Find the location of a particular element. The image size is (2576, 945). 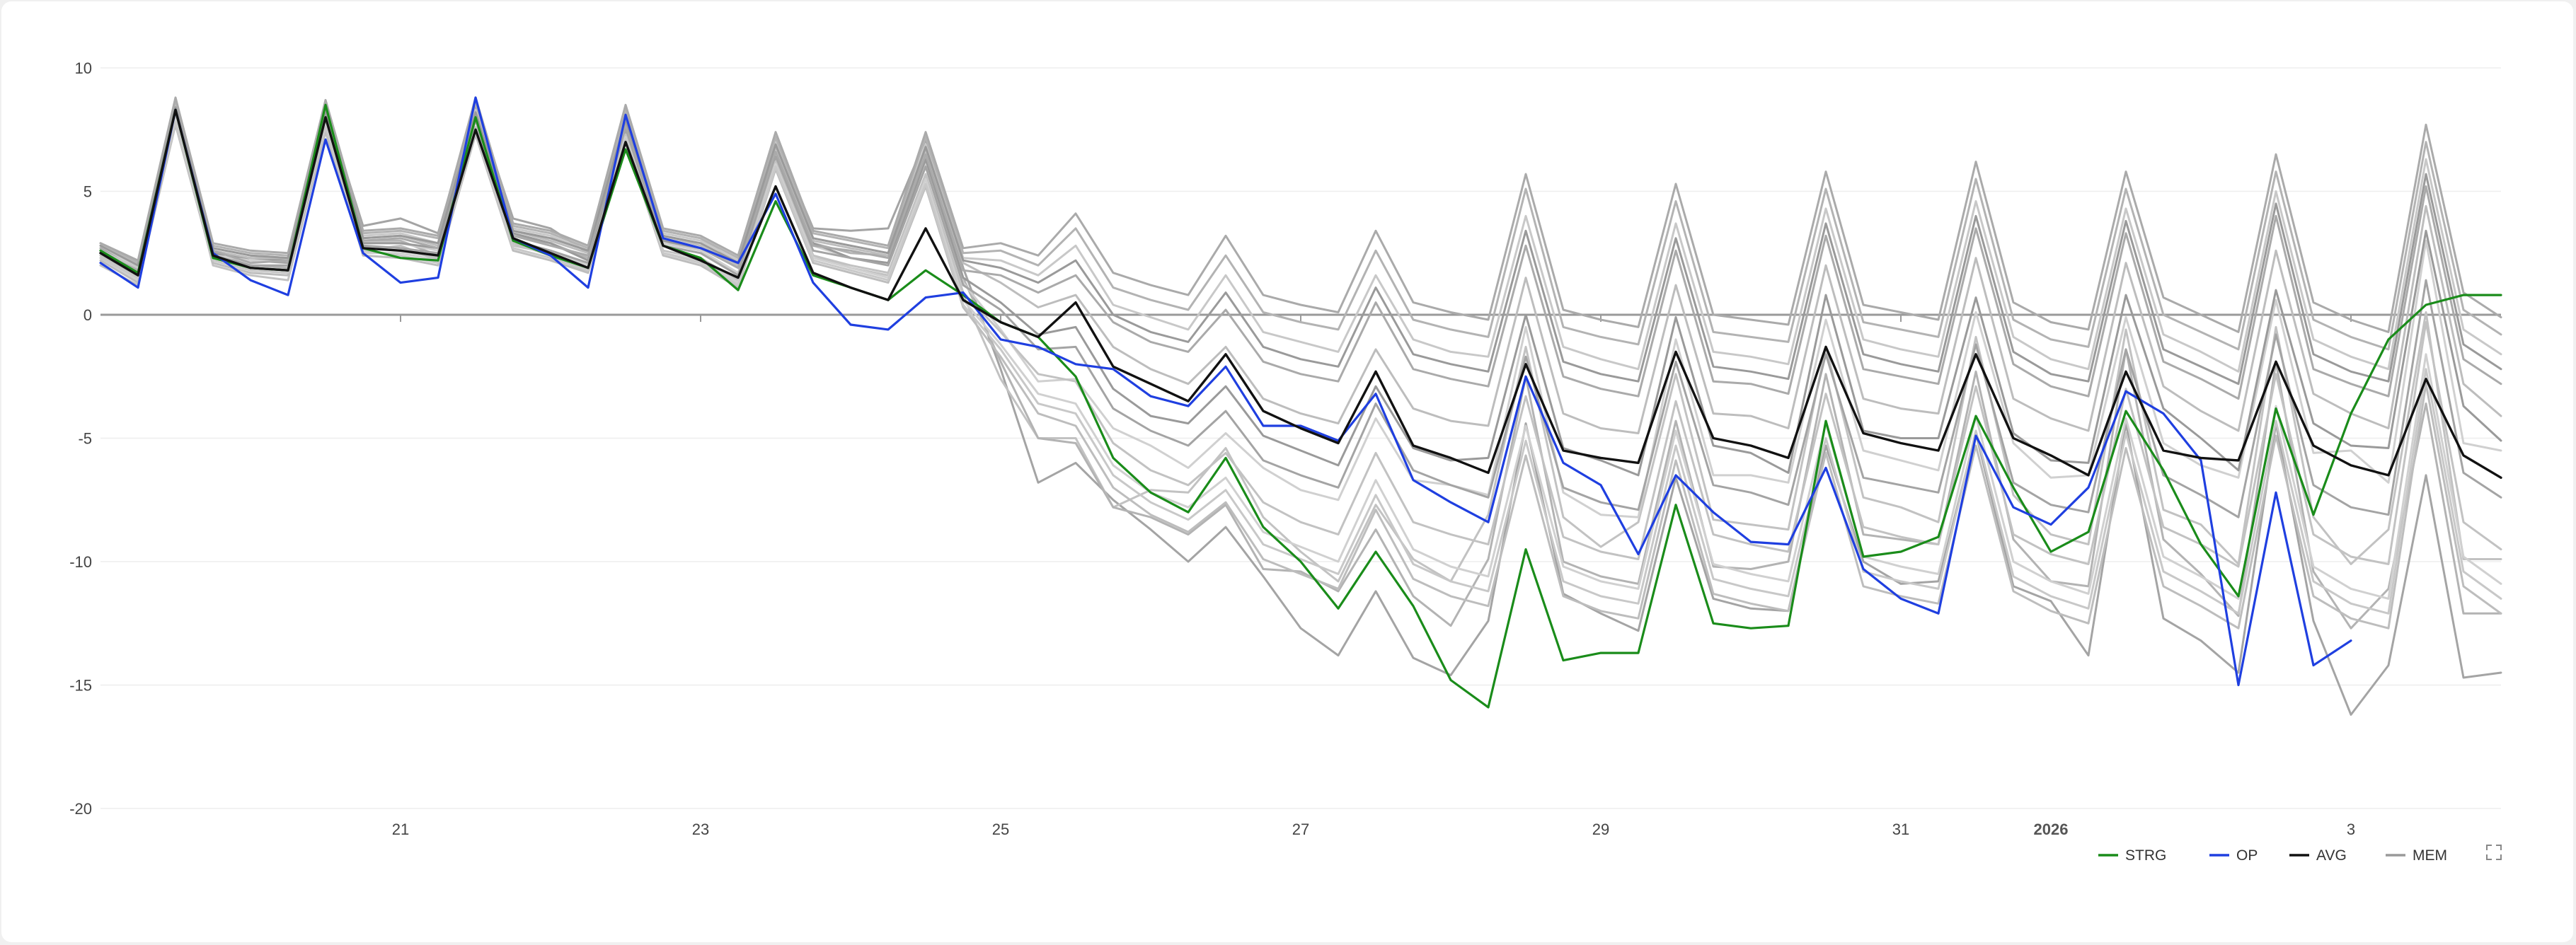

x-tick-label: 25 is located at coordinates (1000, 830).